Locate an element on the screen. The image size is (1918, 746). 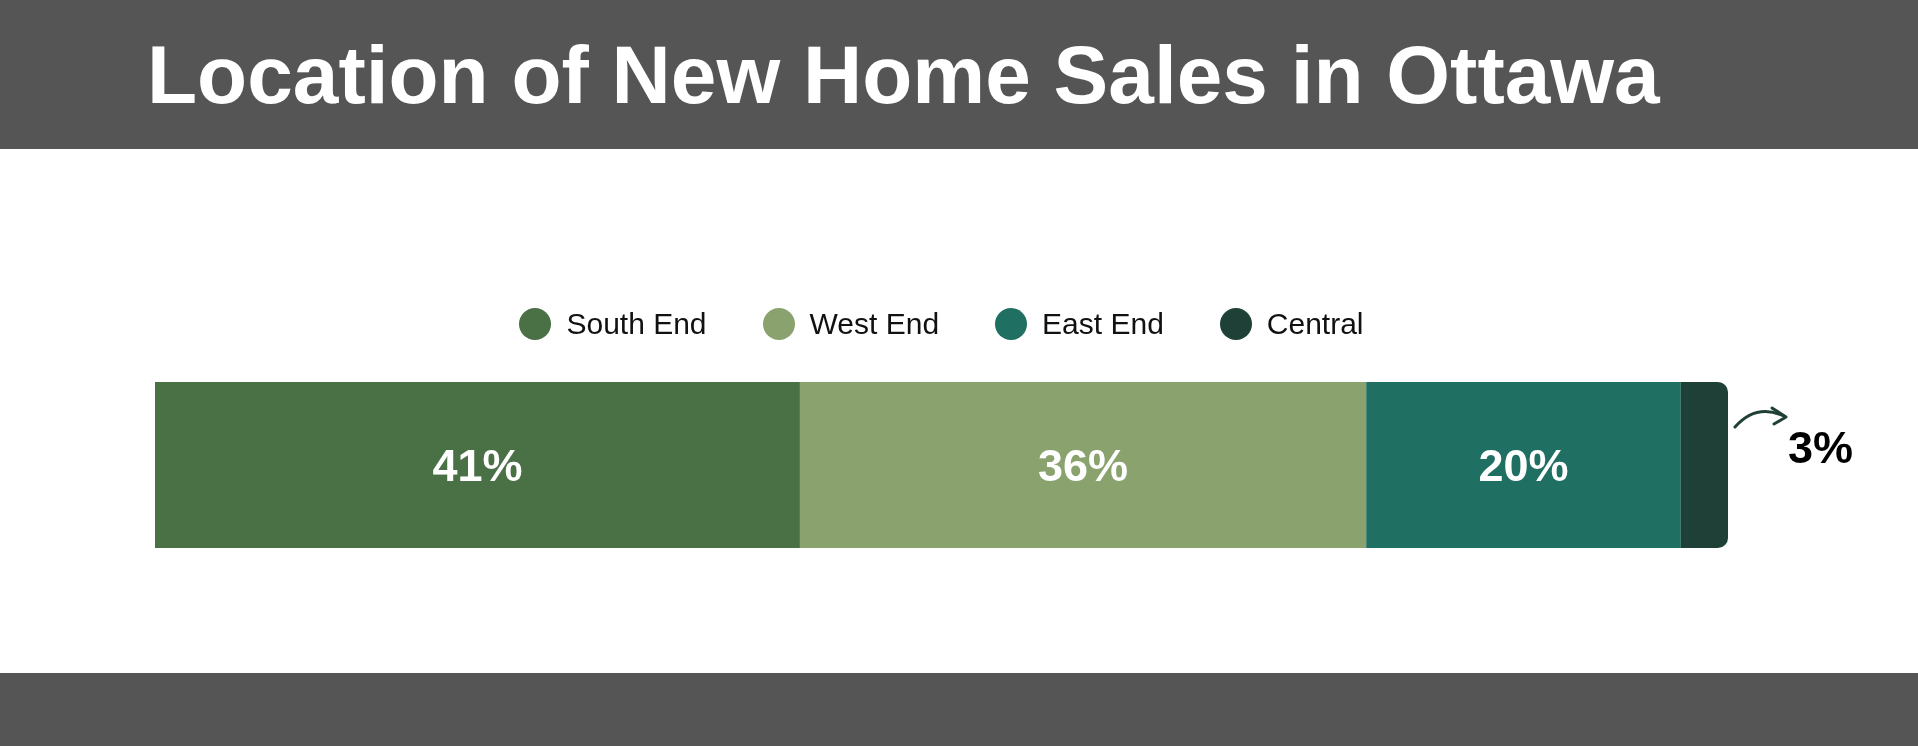
data-label: 3% is located at coordinates (1821, 447).